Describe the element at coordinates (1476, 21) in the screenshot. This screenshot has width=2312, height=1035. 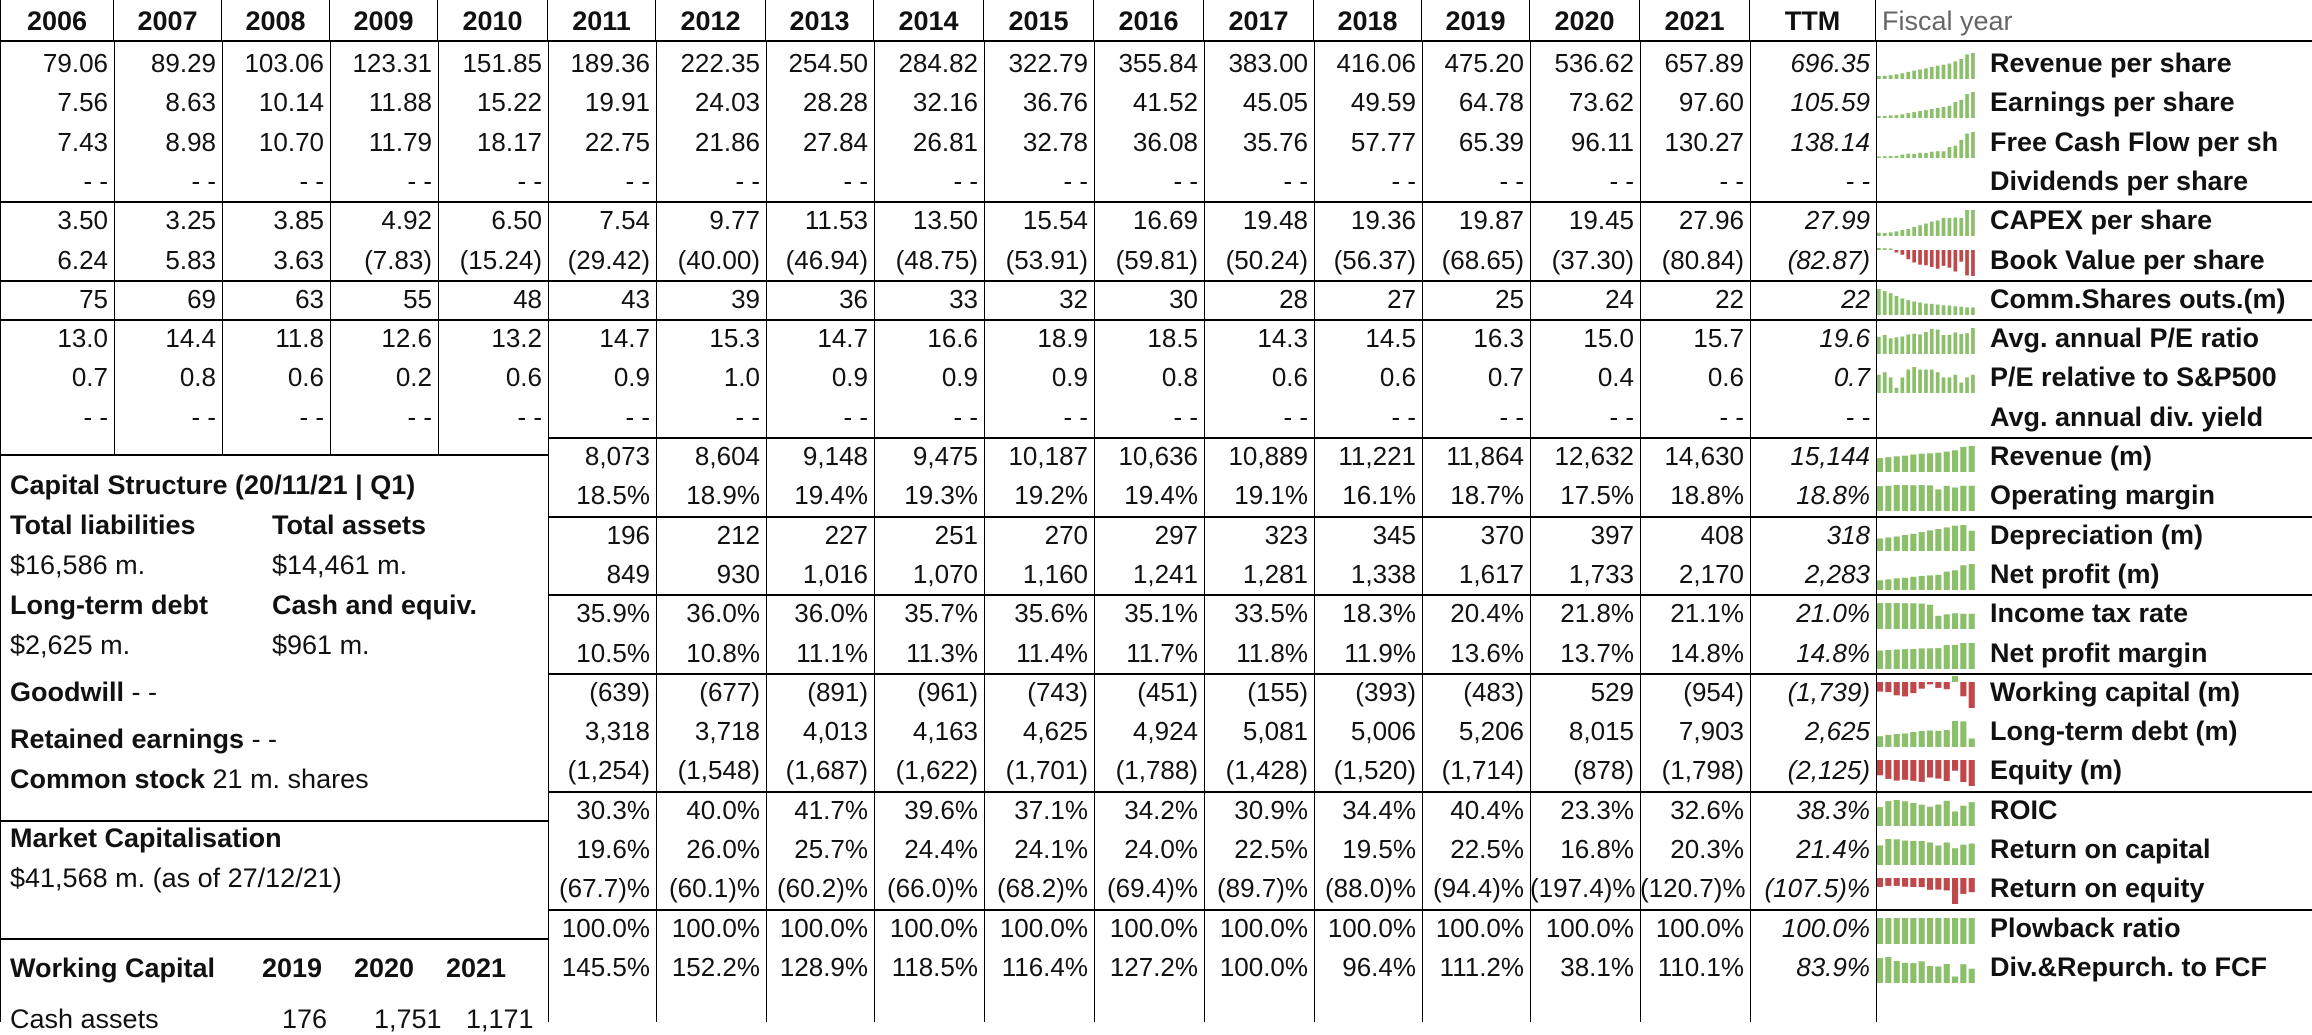
I see `header-year: 2019` at that location.